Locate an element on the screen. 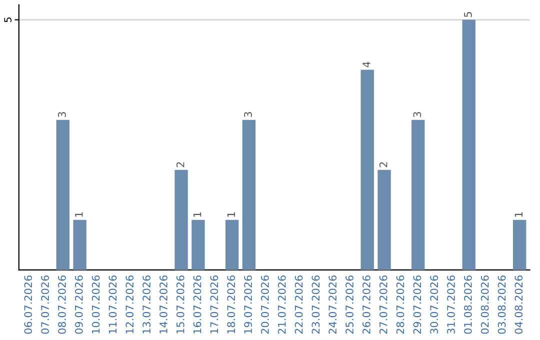 This screenshot has height=340, width=540. x-tick-label: 03.08.2026 is located at coordinates (502, 304).